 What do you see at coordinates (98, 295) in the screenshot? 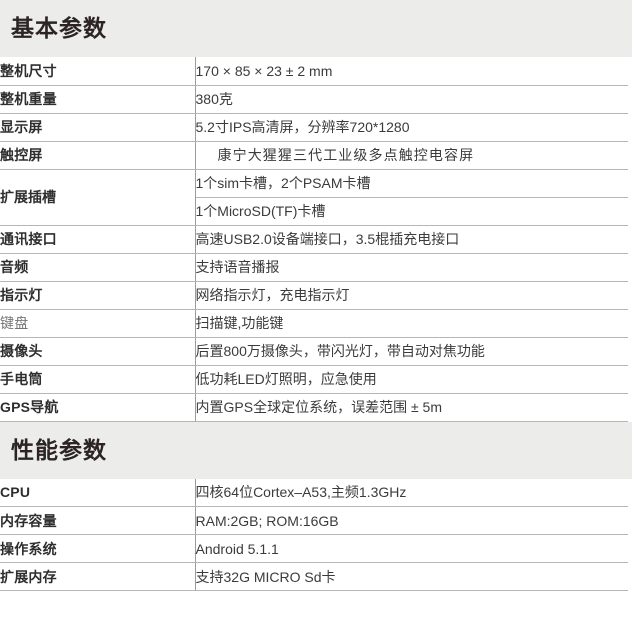
I see `row-label: 指示灯` at bounding box center [98, 295].